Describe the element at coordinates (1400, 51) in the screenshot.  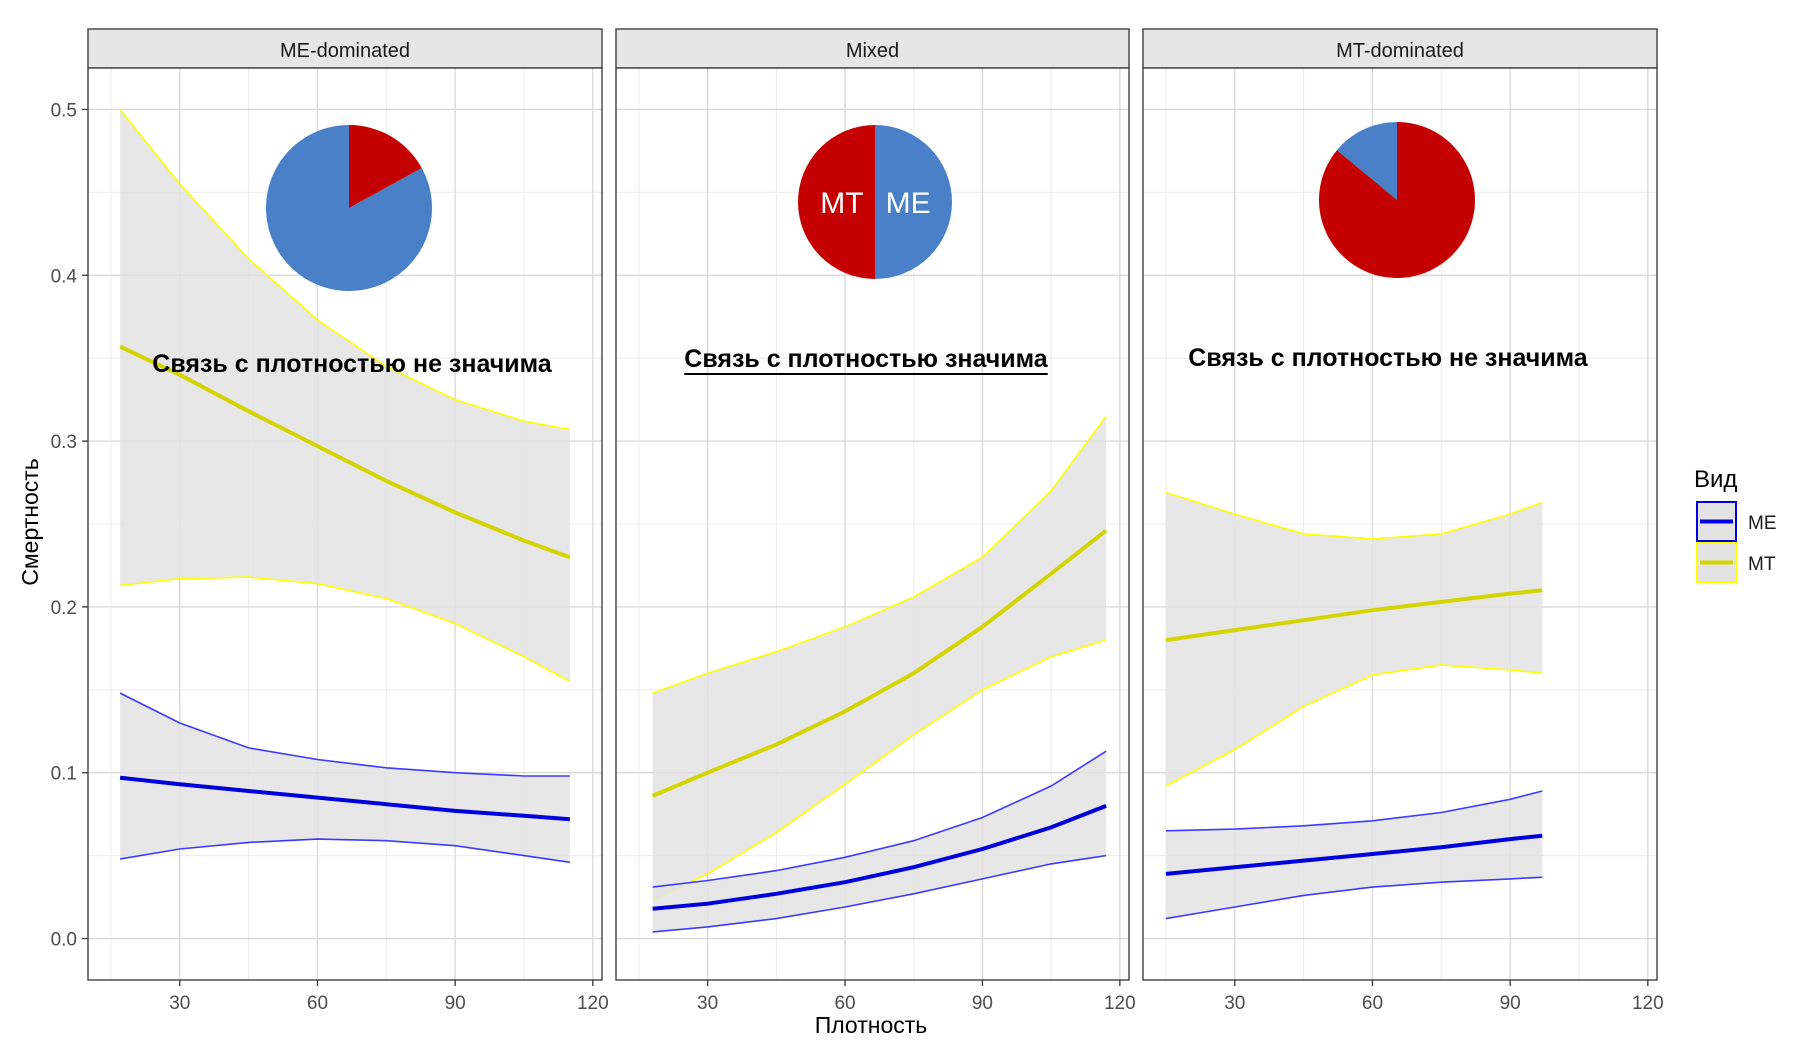
I see `strip-label-3: MT-dominated` at that location.